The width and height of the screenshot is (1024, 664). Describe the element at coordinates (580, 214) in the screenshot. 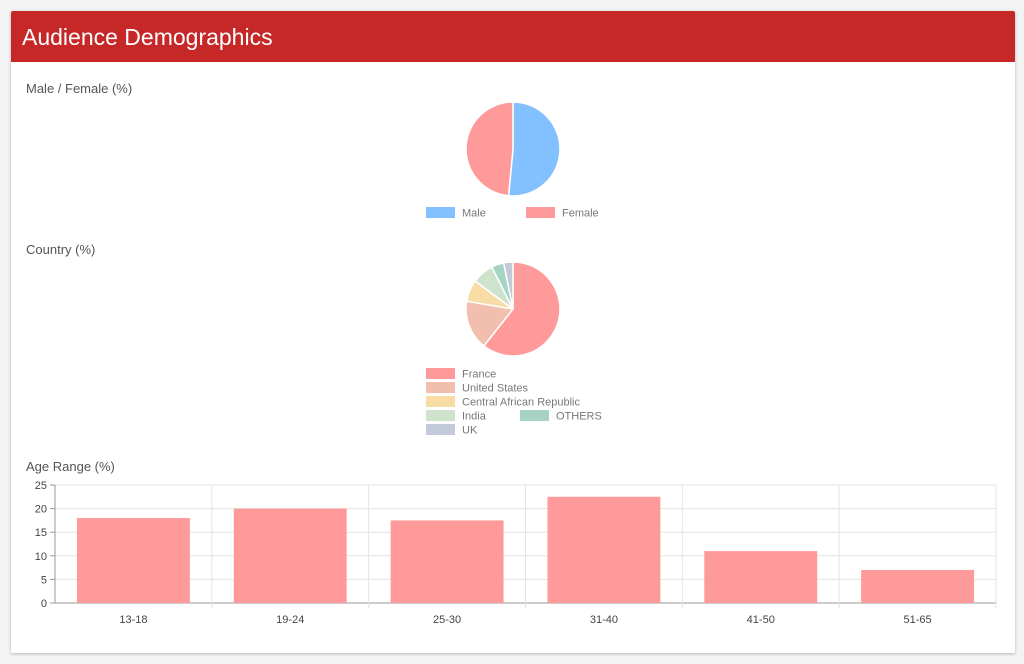

I see `legend-label-female: Female` at that location.